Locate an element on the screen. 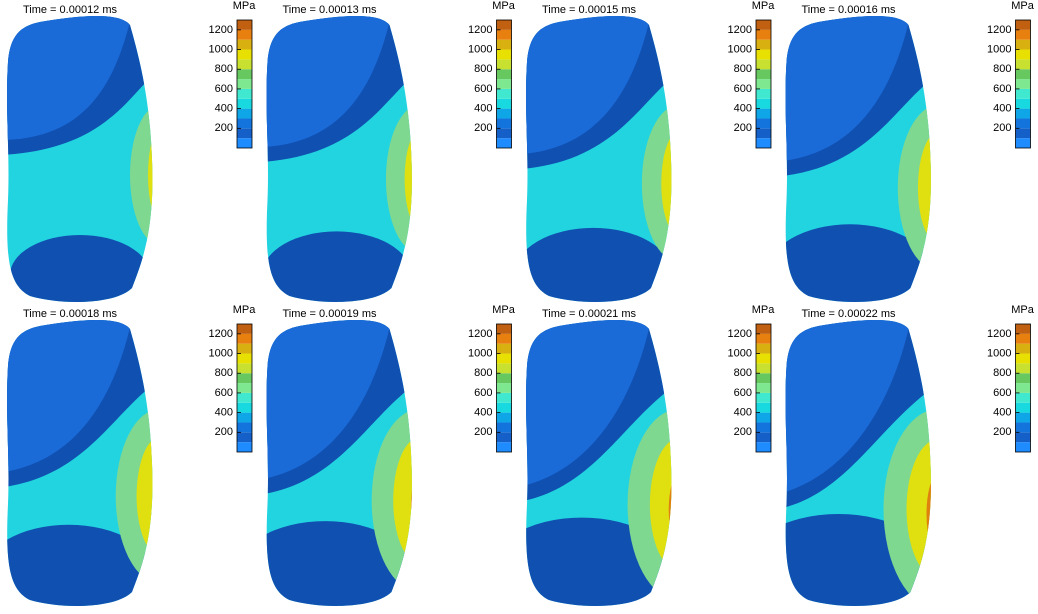  panel-title: Time = 0.00021 ms is located at coordinates (589, 314).